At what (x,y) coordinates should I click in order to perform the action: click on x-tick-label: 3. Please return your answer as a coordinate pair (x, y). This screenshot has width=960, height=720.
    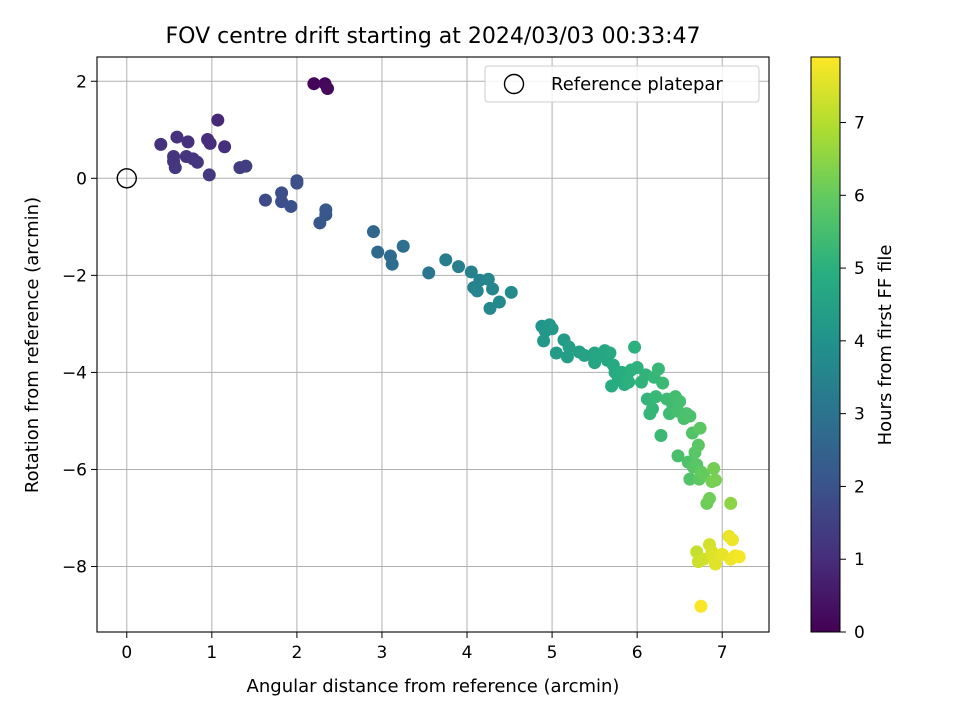
    Looking at the image, I should click on (382, 653).